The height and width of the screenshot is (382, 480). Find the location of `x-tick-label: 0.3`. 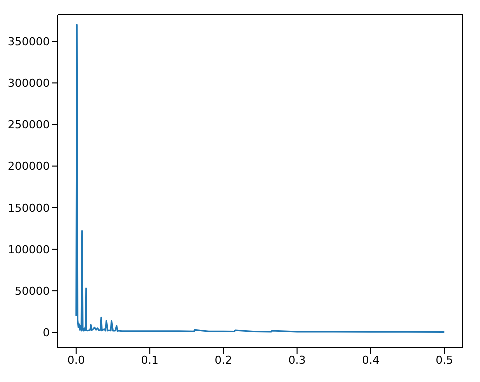

x-tick-label: 0.3 is located at coordinates (297, 360).